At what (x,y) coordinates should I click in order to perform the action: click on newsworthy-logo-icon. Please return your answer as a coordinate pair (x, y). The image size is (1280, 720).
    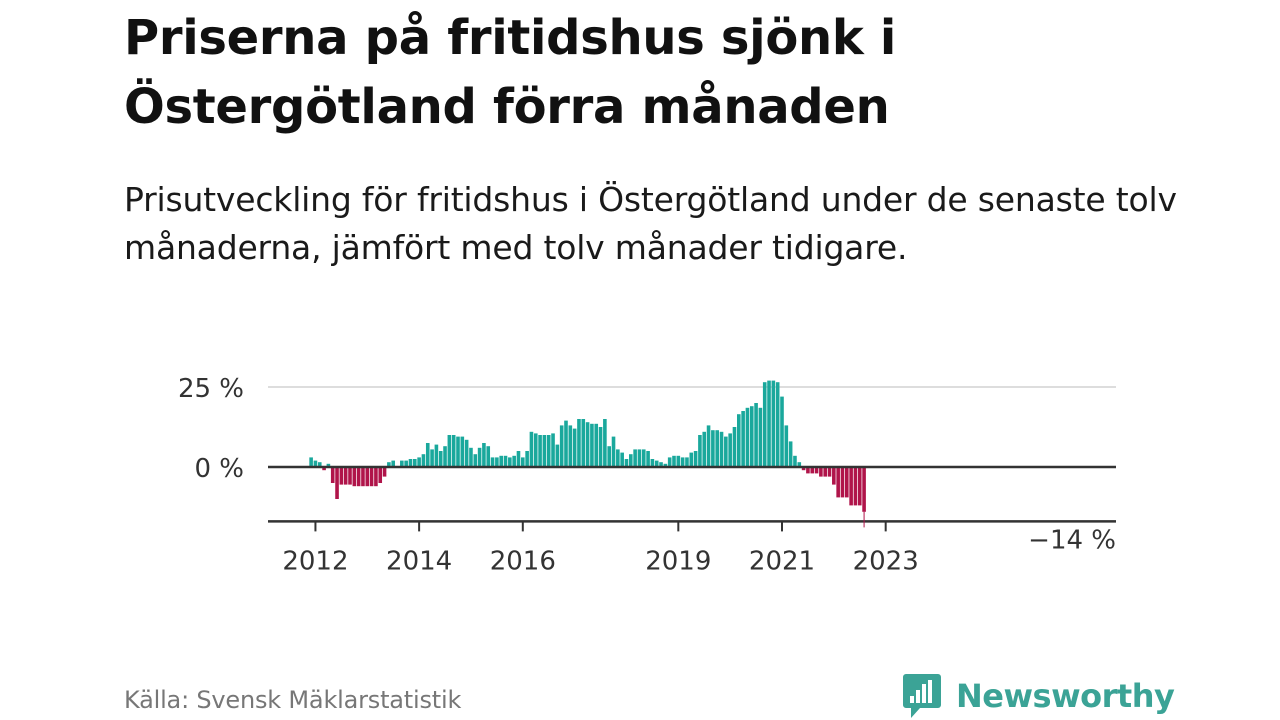
    Looking at the image, I should click on (922, 696).